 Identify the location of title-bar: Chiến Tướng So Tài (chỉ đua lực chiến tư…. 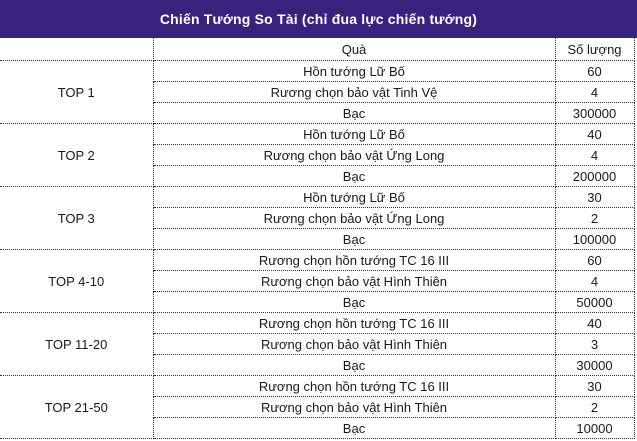
(318, 19).